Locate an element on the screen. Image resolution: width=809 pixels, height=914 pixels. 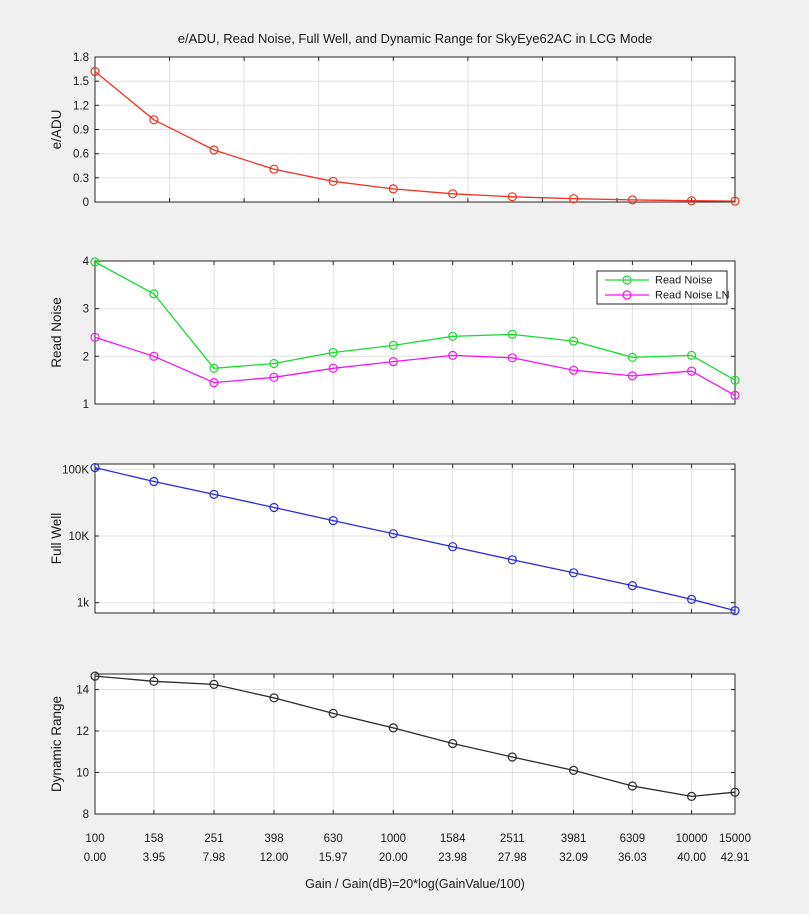
y-tick-label: 3 is located at coordinates (86, 310).